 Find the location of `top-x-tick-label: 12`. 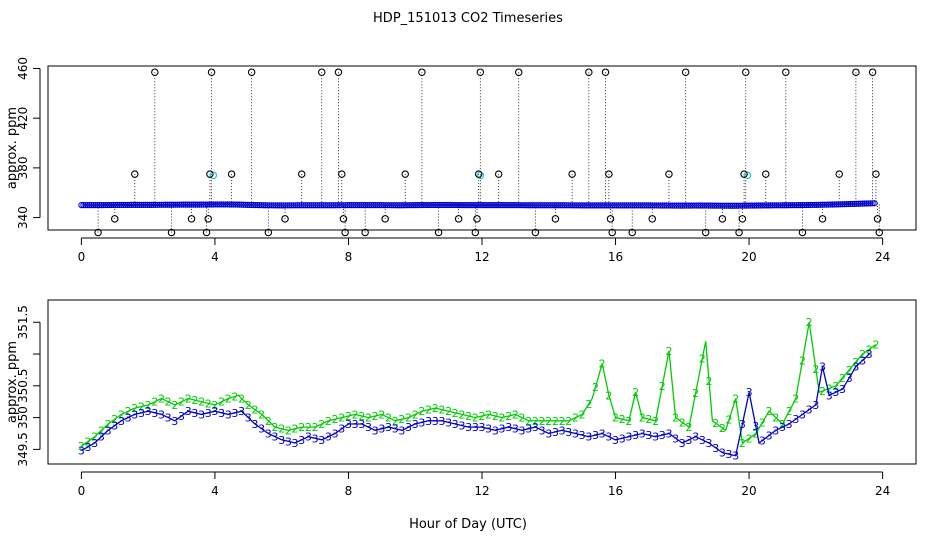

top-x-tick-label: 12 is located at coordinates (481, 257).